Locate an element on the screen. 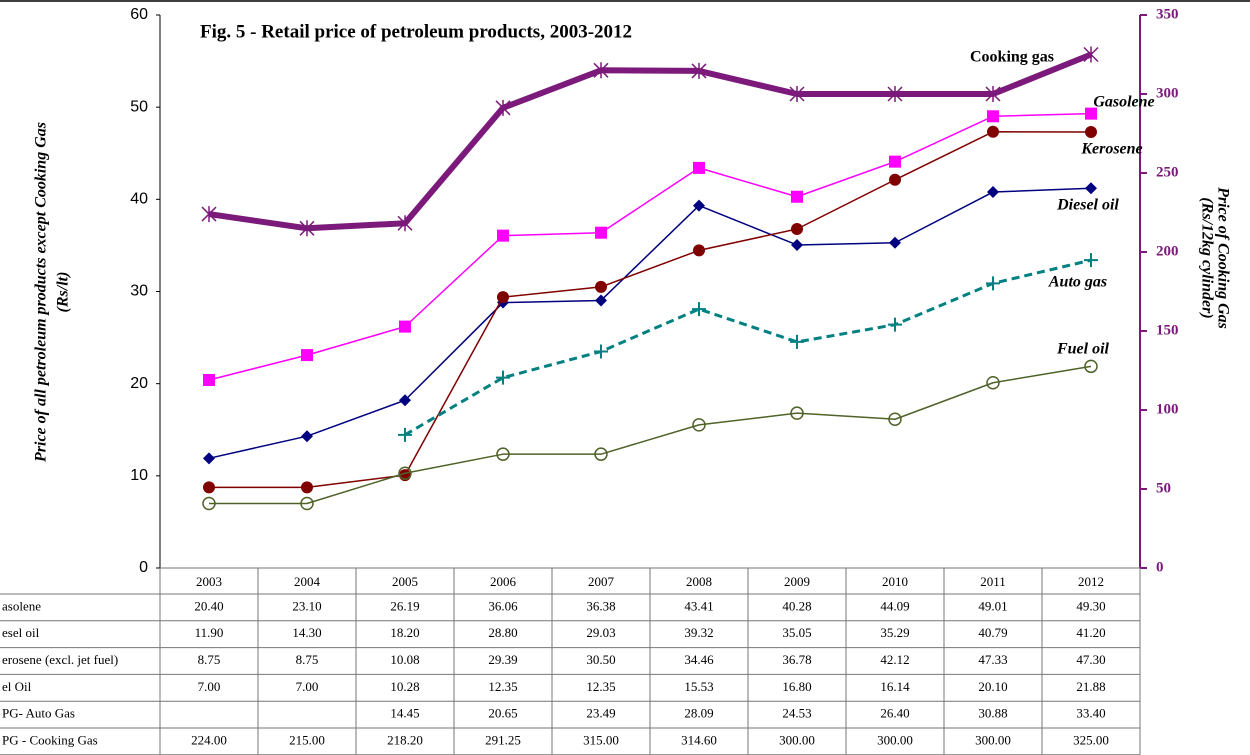  y2-tick-label: 50 is located at coordinates (1163, 488).